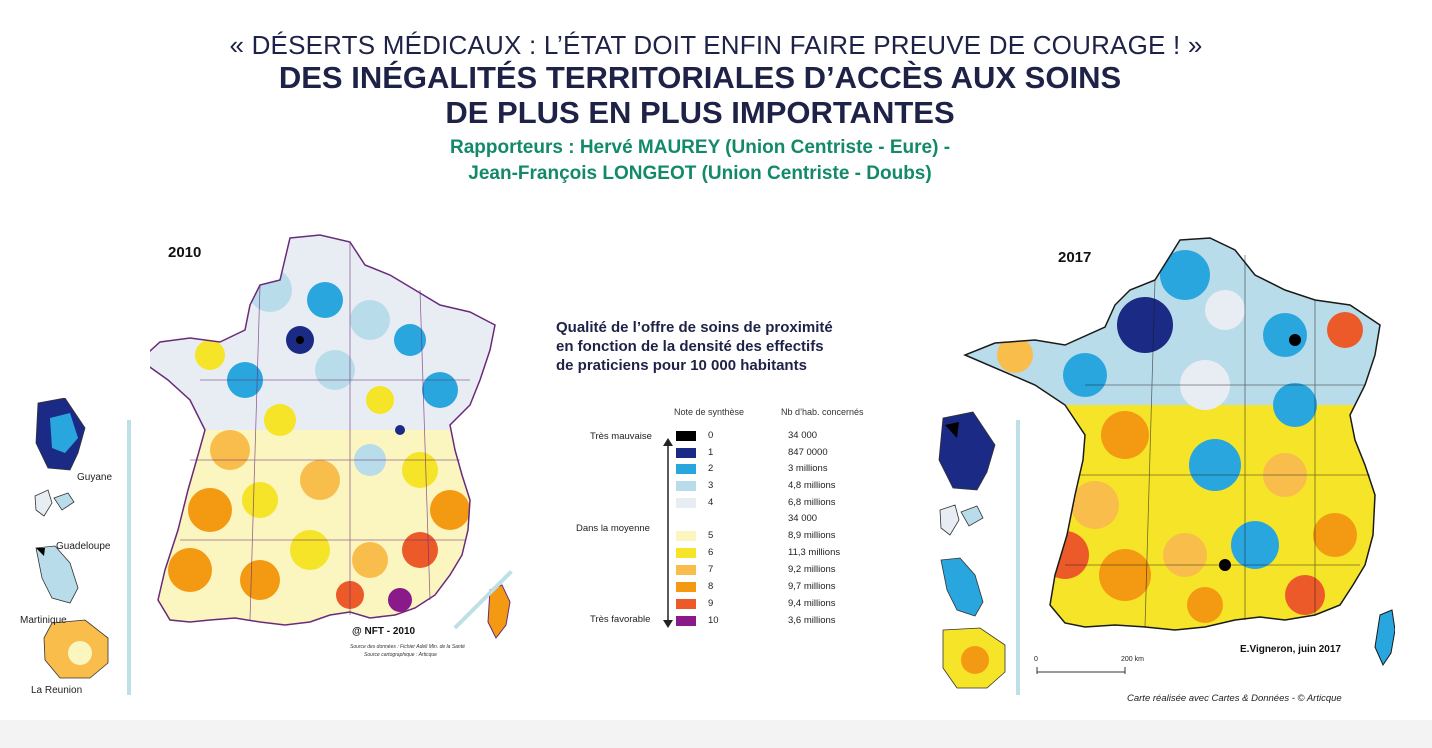  Describe the element at coordinates (812, 569) in the screenshot. I see `legend-value-7: 9,2 millions` at that location.